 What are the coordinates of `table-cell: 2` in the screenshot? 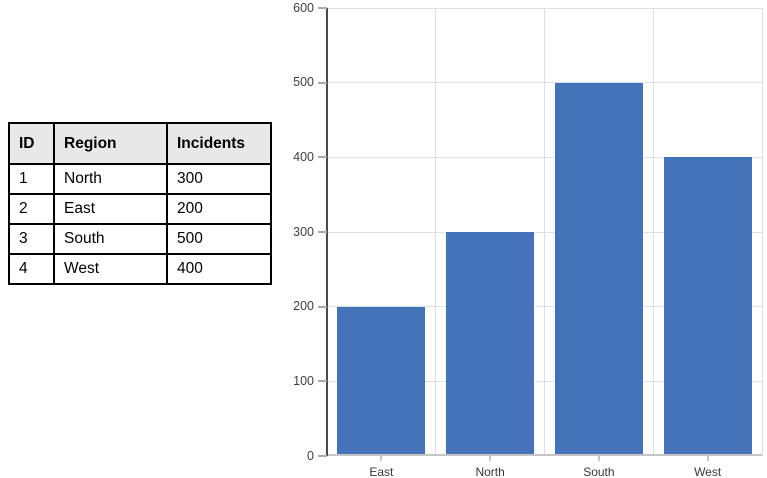 It's located at (31, 209).